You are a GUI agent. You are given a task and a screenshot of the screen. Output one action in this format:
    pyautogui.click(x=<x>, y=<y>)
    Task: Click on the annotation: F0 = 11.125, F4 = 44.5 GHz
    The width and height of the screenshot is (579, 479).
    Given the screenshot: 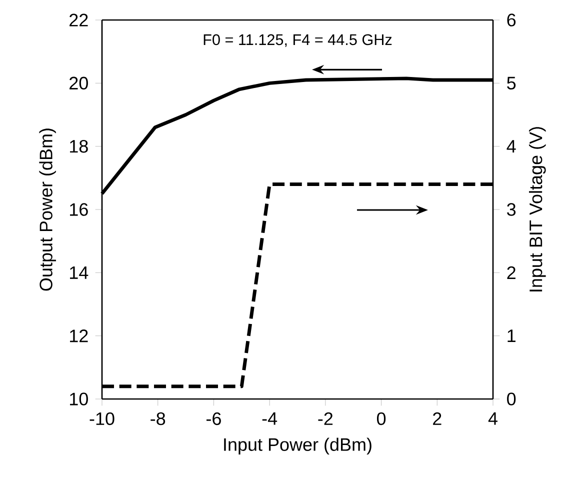 What is the action you would take?
    pyautogui.click(x=298, y=40)
    